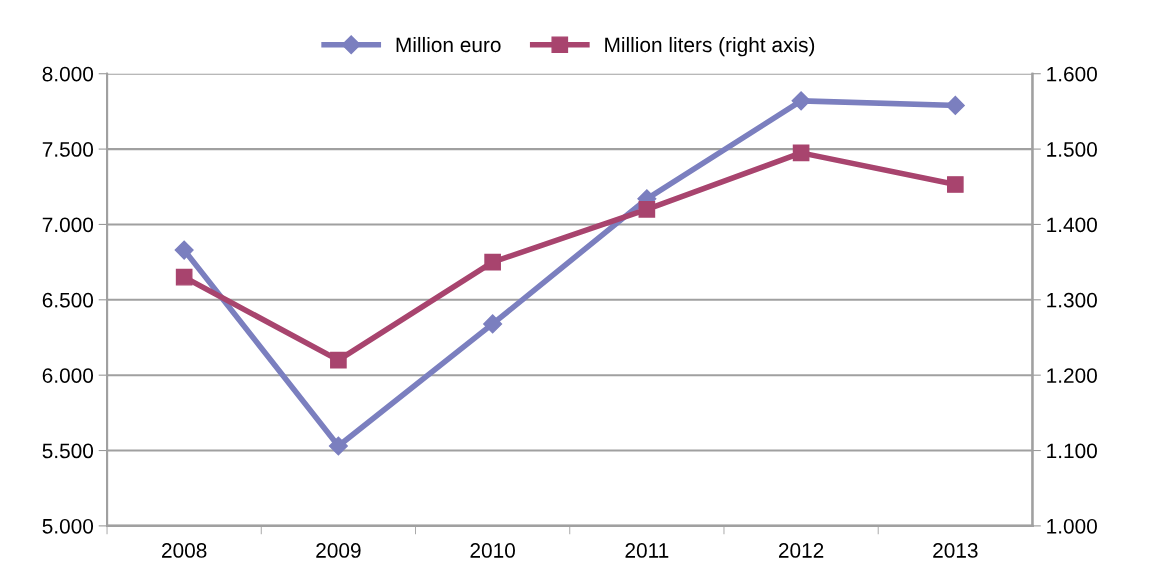 This screenshot has width=1151, height=576. What do you see at coordinates (338, 550) in the screenshot?
I see `x-tick-label: 2009` at bounding box center [338, 550].